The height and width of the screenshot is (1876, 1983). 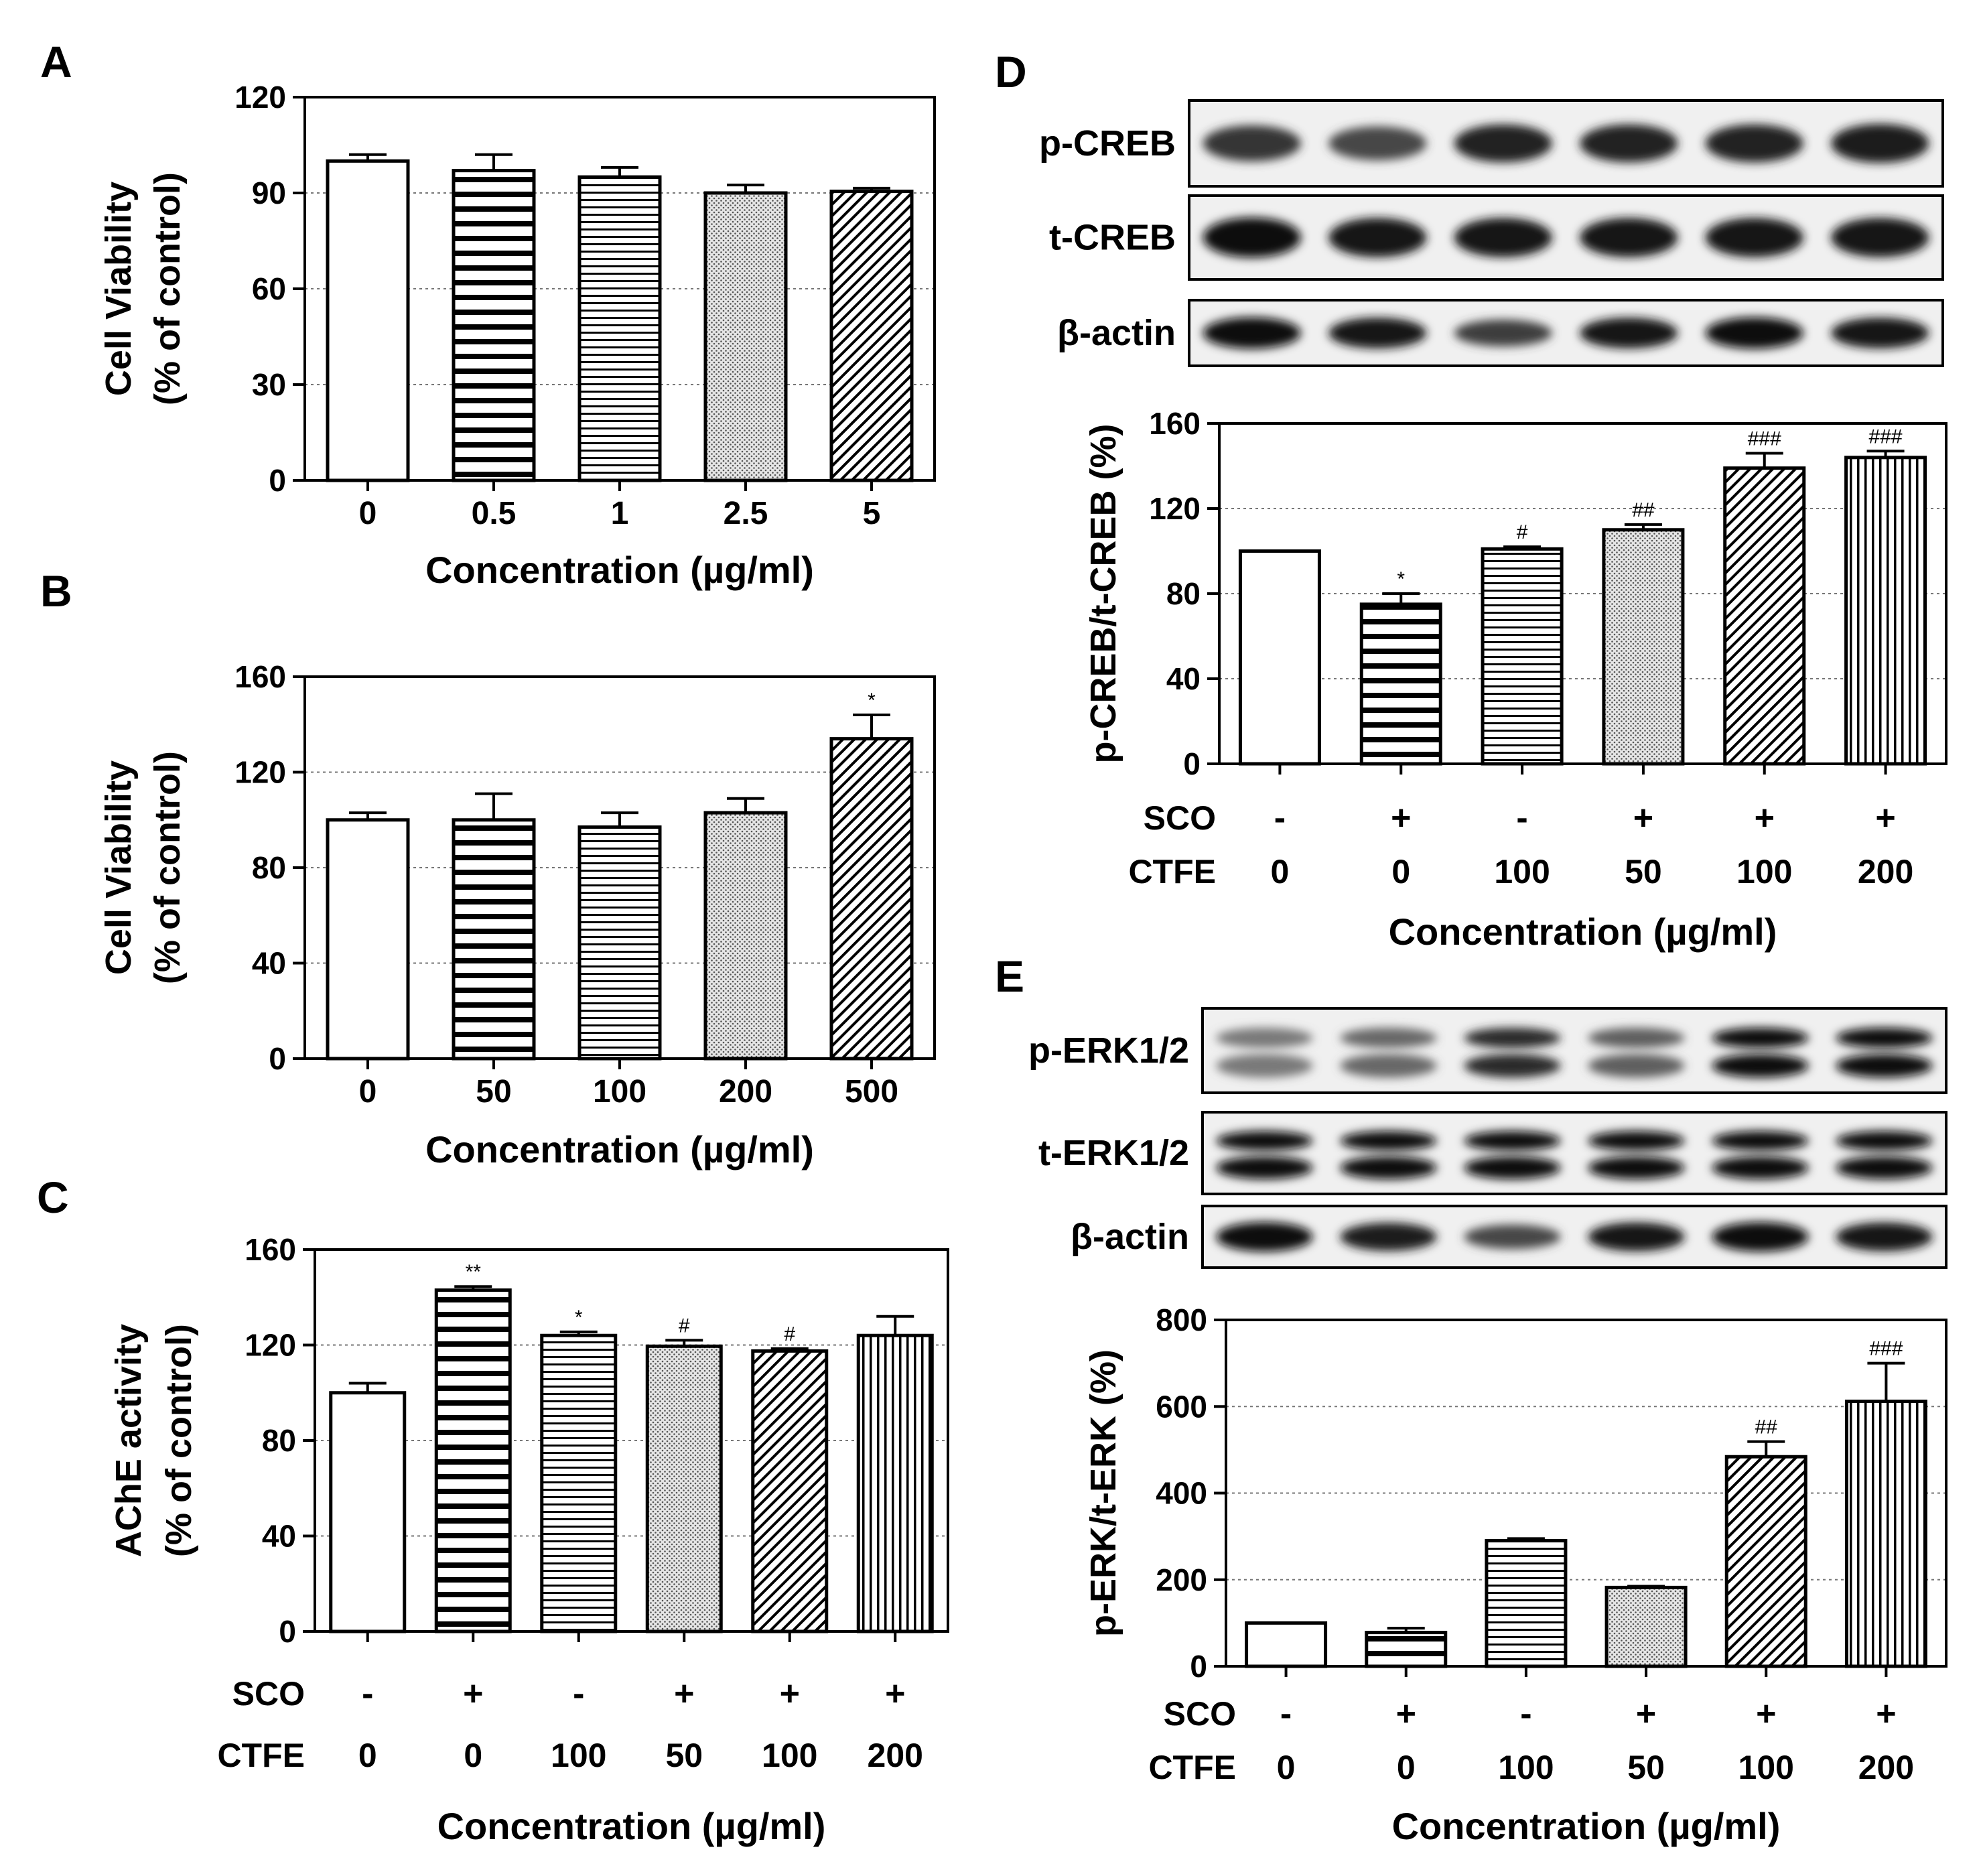 I want to click on ytick-label-E-4: 800, so click(x=1181, y=1320).